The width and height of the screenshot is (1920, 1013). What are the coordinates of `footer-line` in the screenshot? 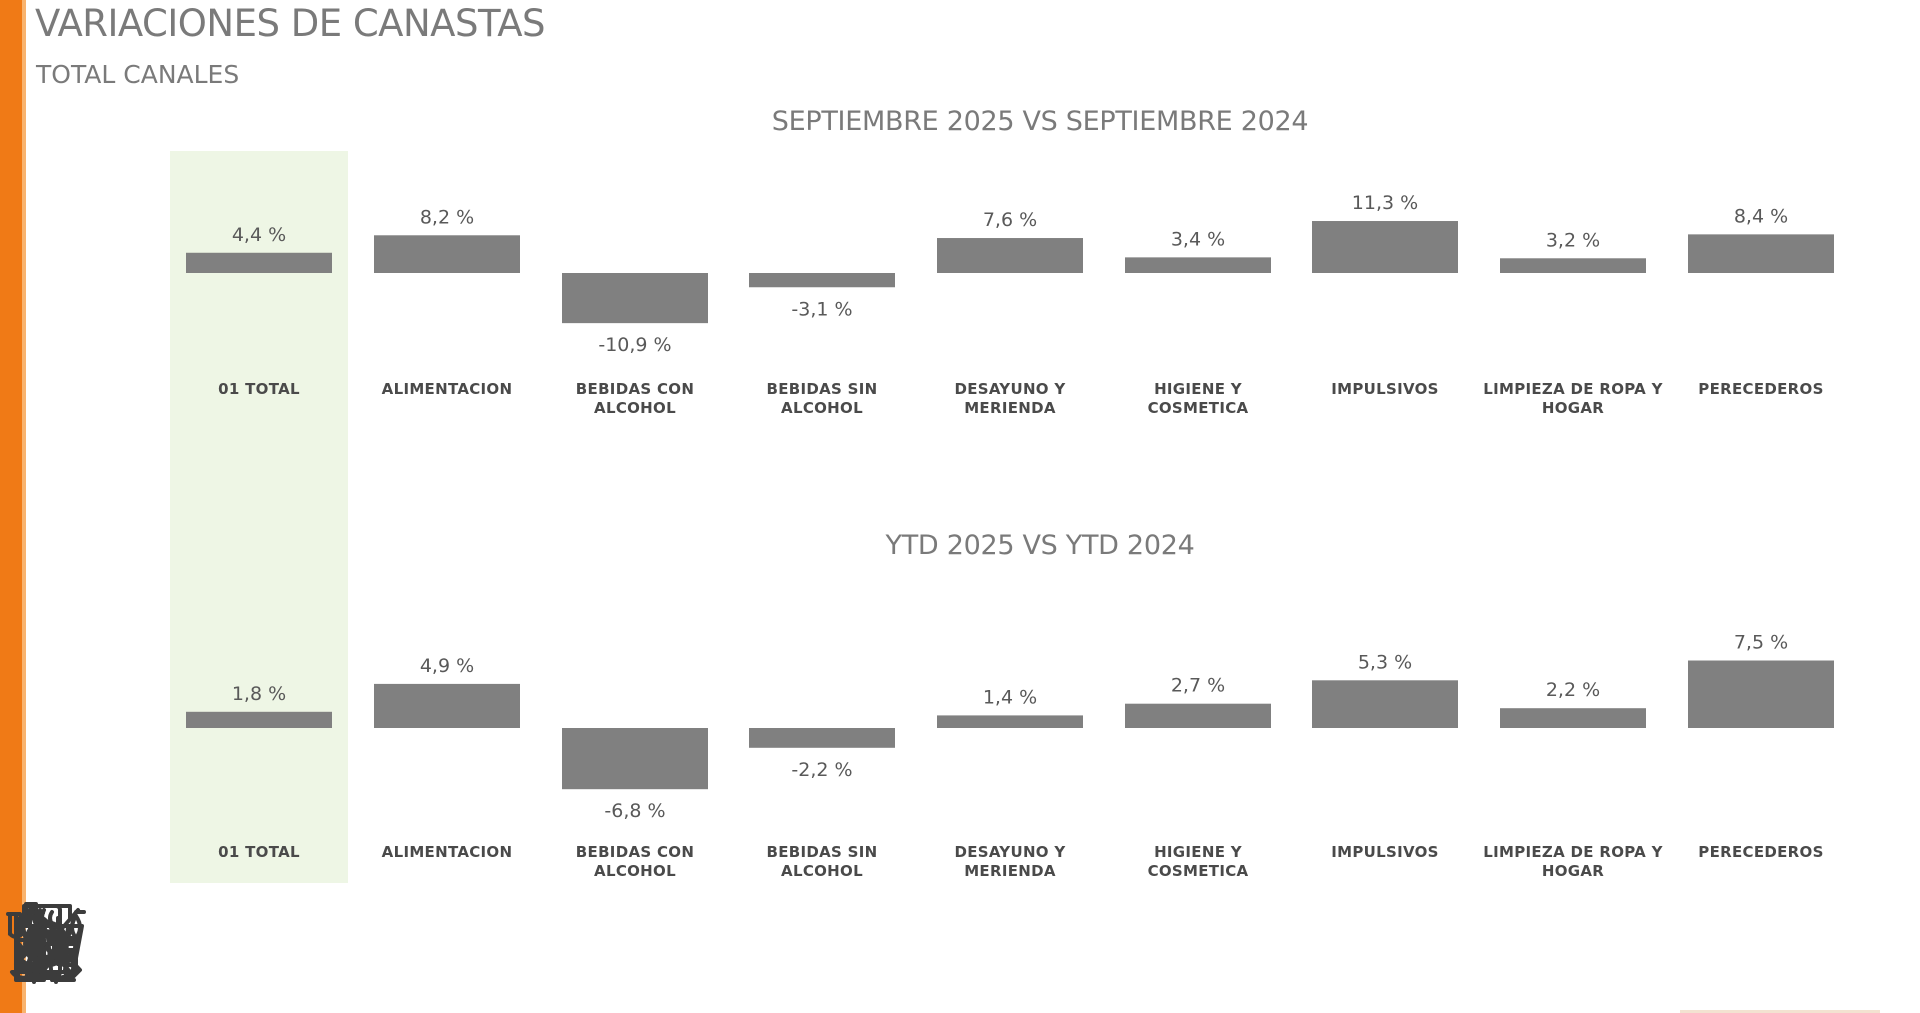 It's located at (1780, 1011).